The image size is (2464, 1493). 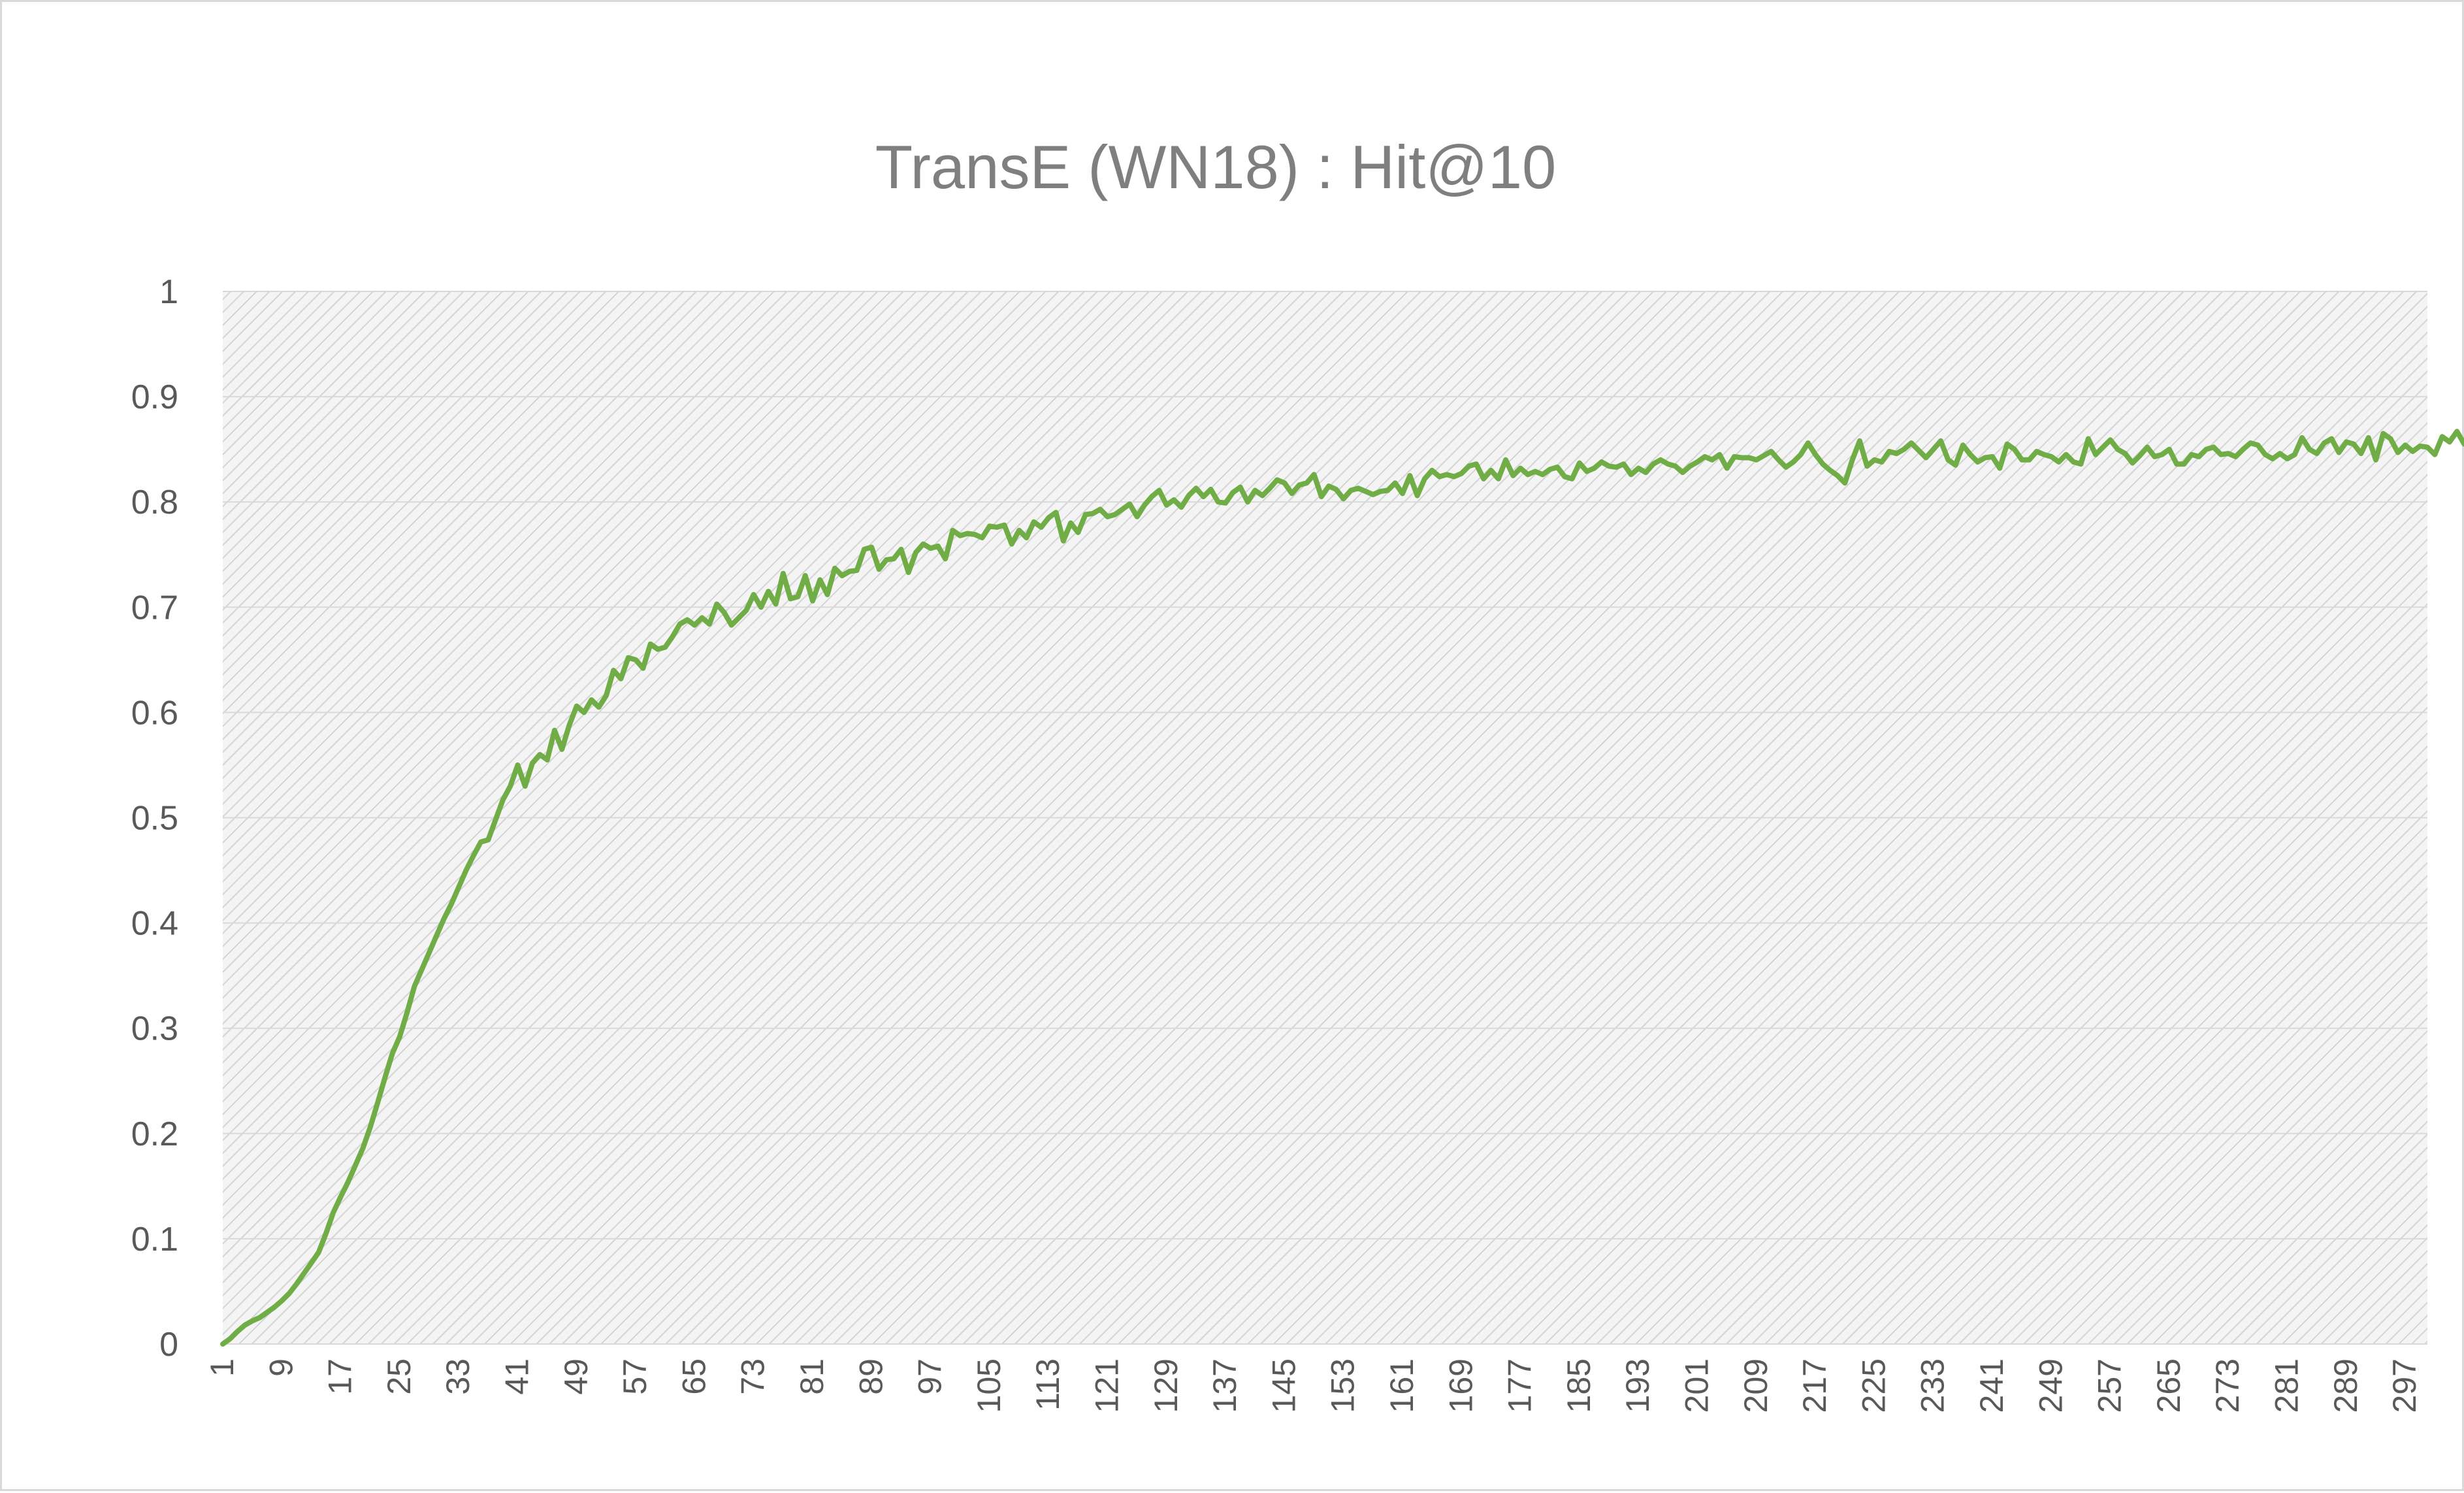 What do you see at coordinates (1166, 1385) in the screenshot?
I see `x-tick-label: 129` at bounding box center [1166, 1385].